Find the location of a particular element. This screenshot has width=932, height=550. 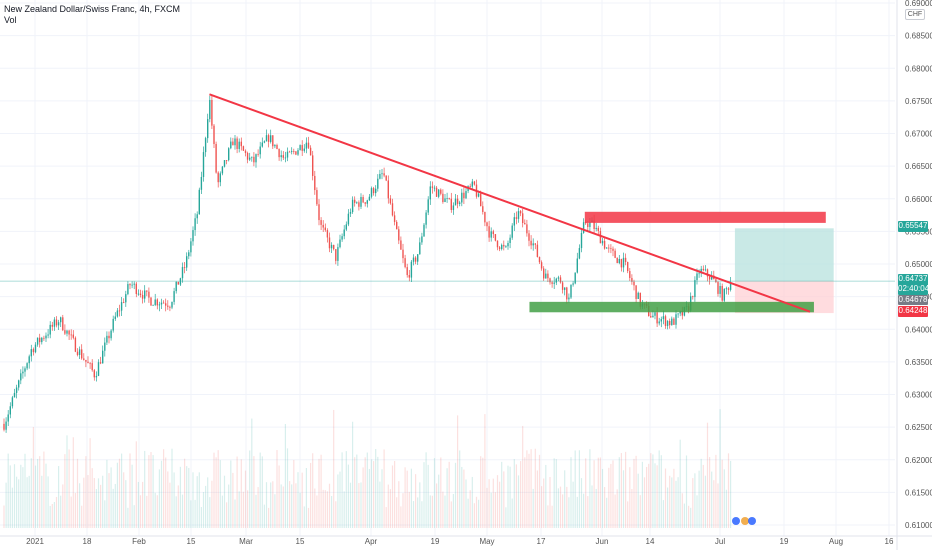

price-tick-label: 0.66500 is located at coordinates (918, 166).